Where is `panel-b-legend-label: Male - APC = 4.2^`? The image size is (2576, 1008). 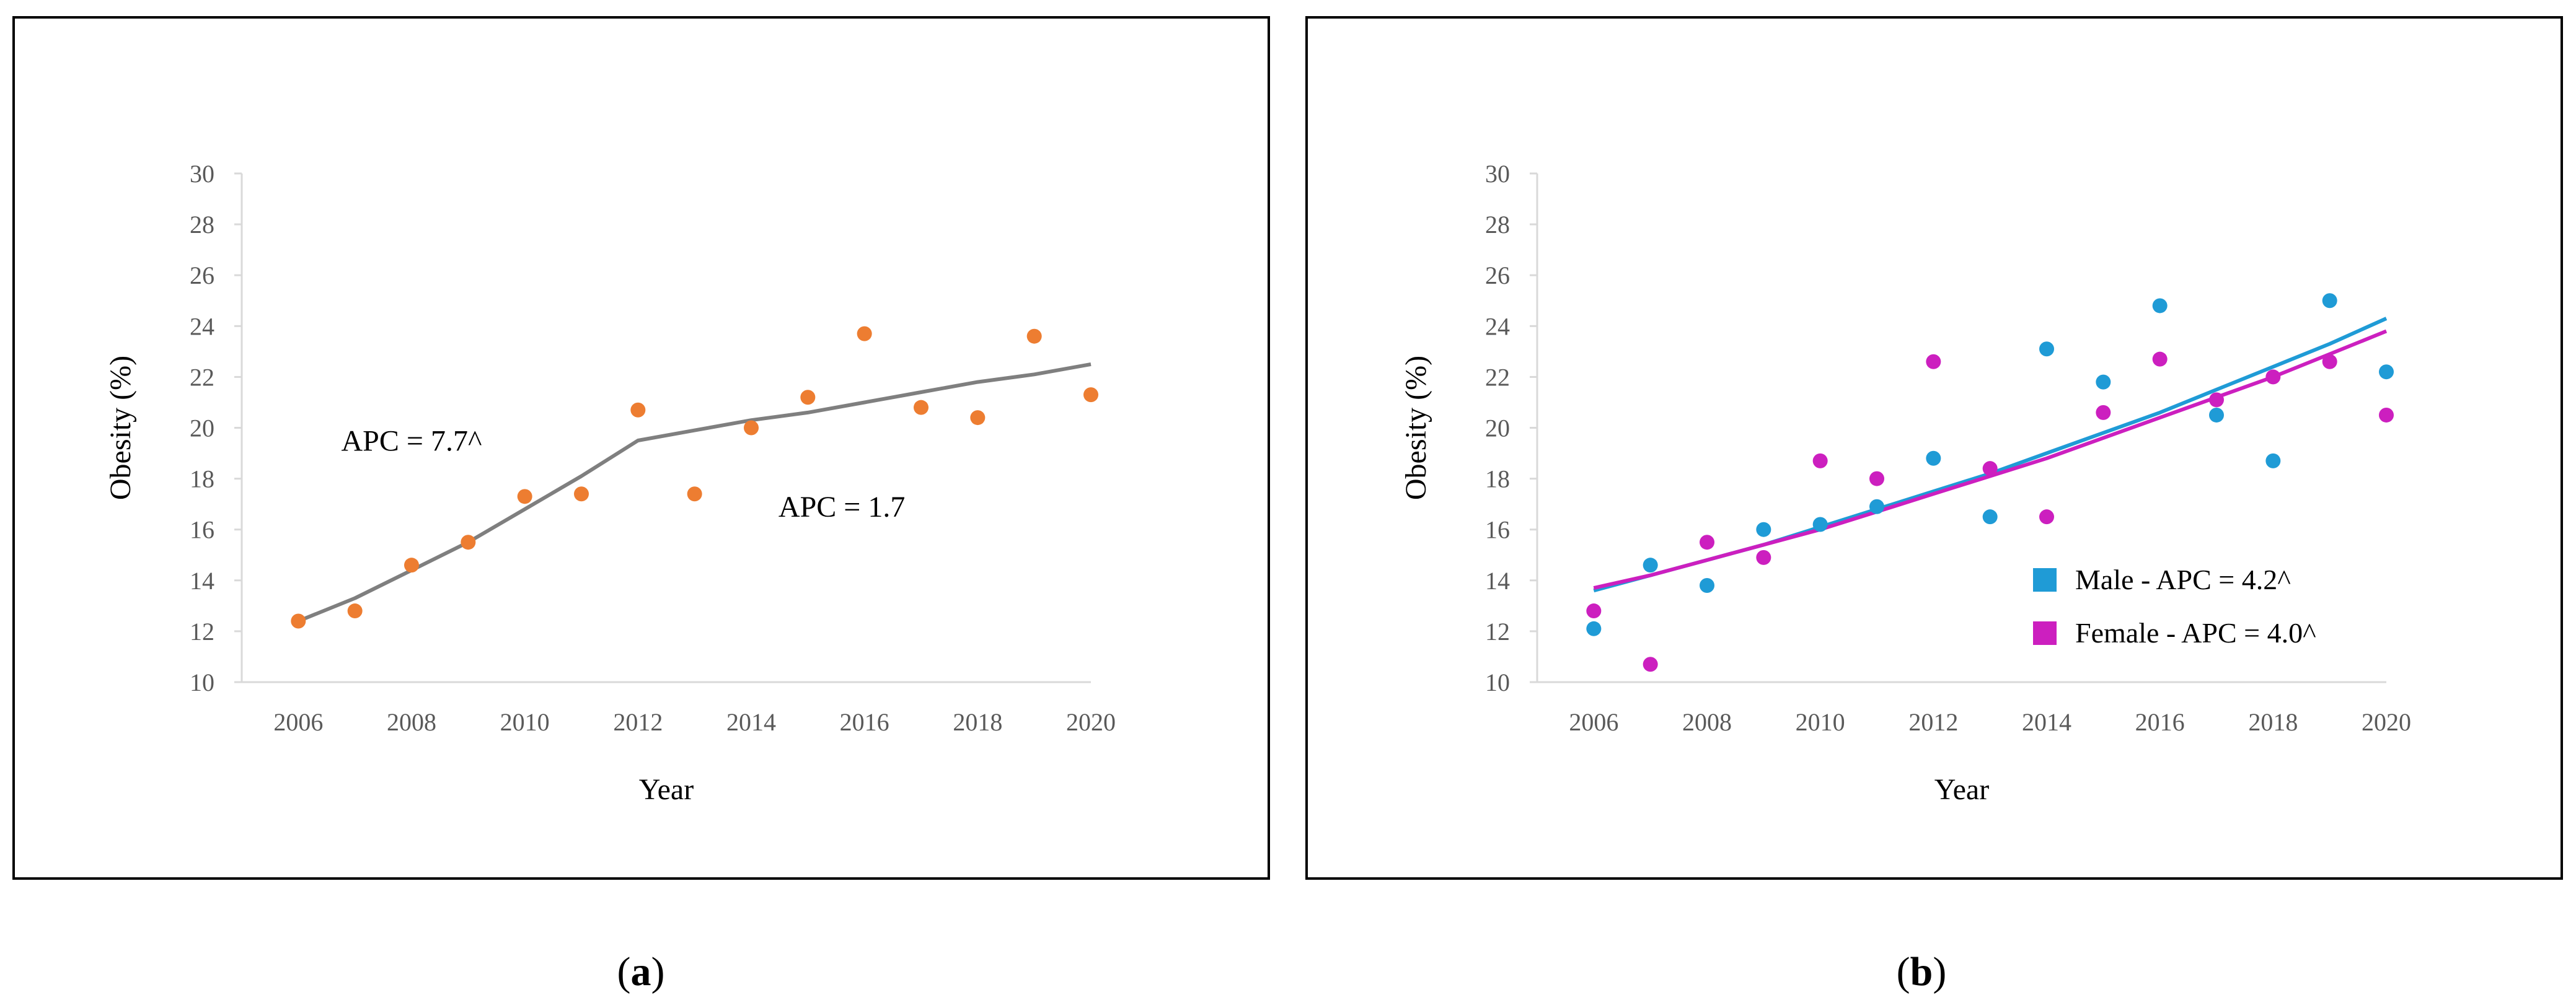 panel-b-legend-label: Male - APC = 4.2^ is located at coordinates (2183, 579).